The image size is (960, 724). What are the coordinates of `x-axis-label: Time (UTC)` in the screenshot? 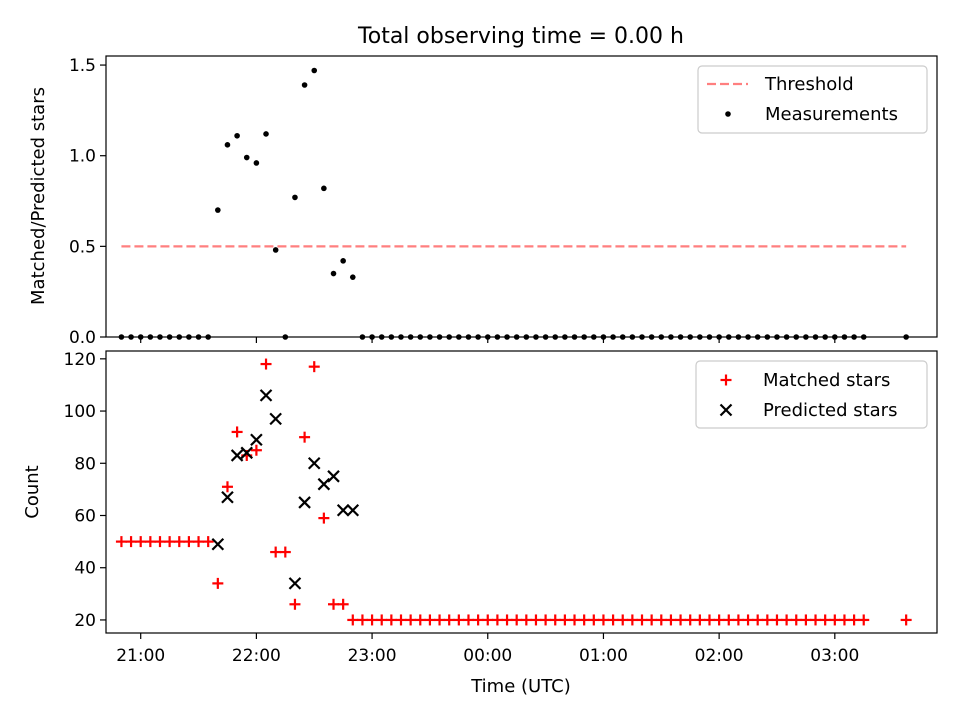 It's located at (520, 686).